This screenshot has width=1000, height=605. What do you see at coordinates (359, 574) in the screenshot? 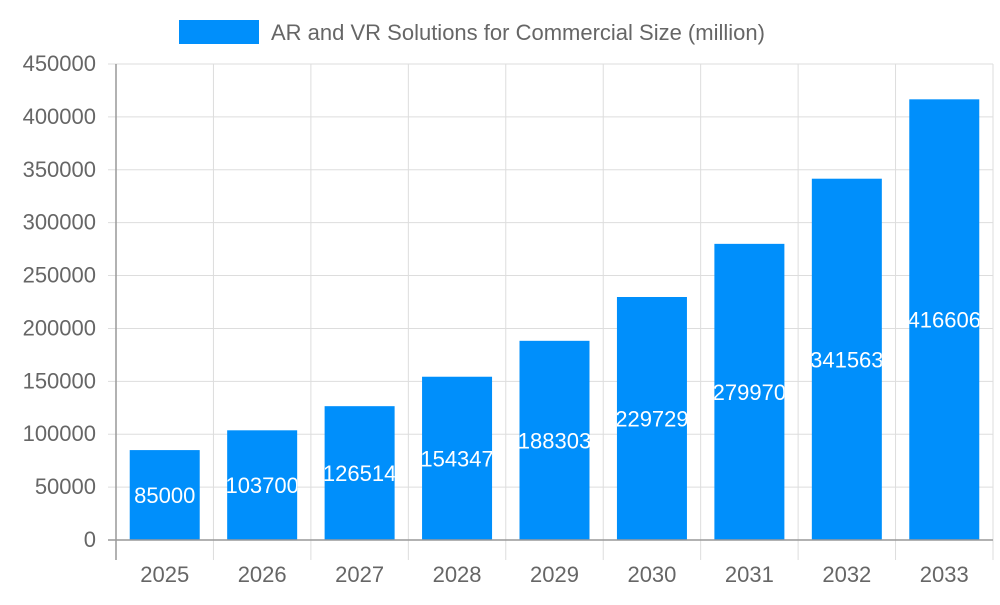
I see `x-tick-label: 2027` at bounding box center [359, 574].